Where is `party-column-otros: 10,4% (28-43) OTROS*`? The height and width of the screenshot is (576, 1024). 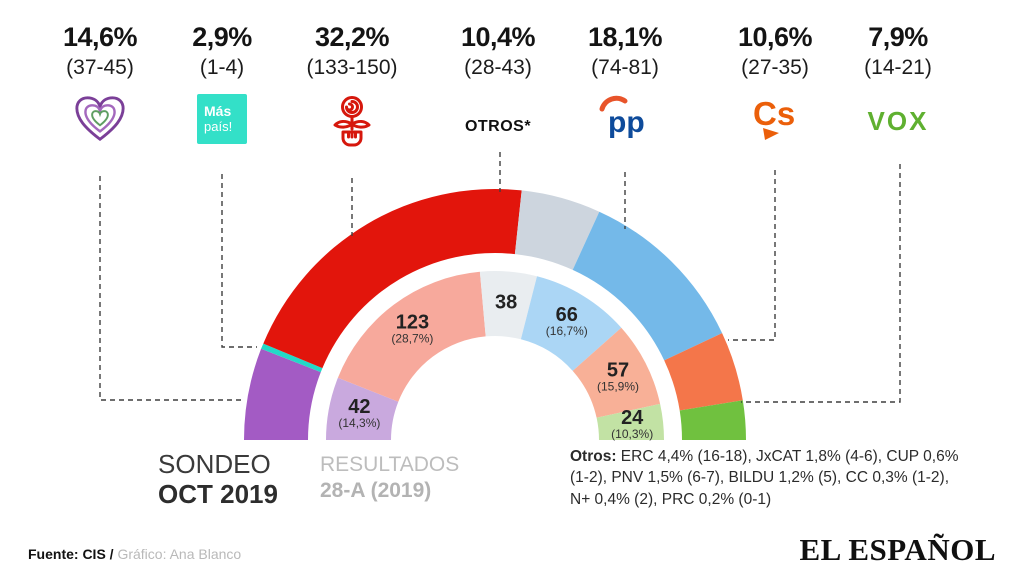 party-column-otros: 10,4% (28-43) OTROS* is located at coordinates (498, 87).